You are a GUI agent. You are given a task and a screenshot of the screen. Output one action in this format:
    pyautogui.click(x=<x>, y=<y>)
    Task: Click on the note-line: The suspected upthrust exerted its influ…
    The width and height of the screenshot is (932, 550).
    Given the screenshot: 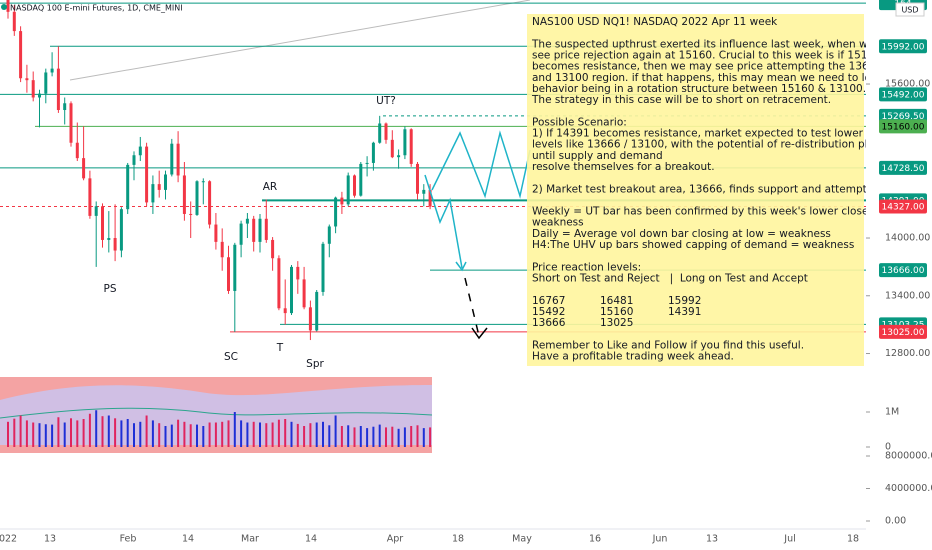 What is the action you would take?
    pyautogui.click(x=702, y=44)
    